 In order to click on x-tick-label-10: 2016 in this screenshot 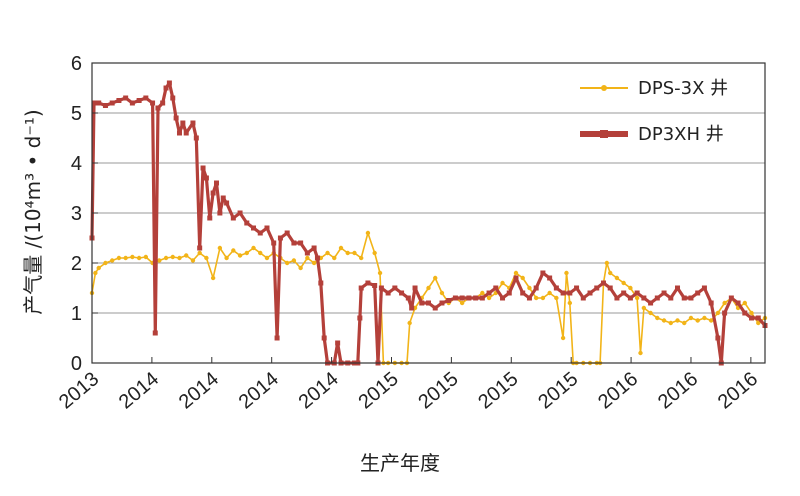, I will do `click(678, 390)`.